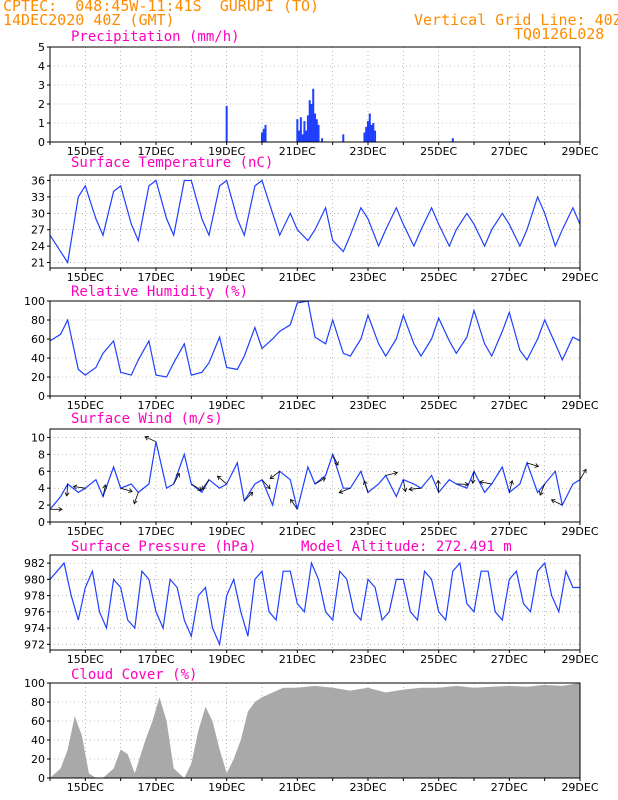 This screenshot has width=618, height=800. Describe the element at coordinates (41, 47) in the screenshot. I see `panel-1-ytick-label: 5` at that location.